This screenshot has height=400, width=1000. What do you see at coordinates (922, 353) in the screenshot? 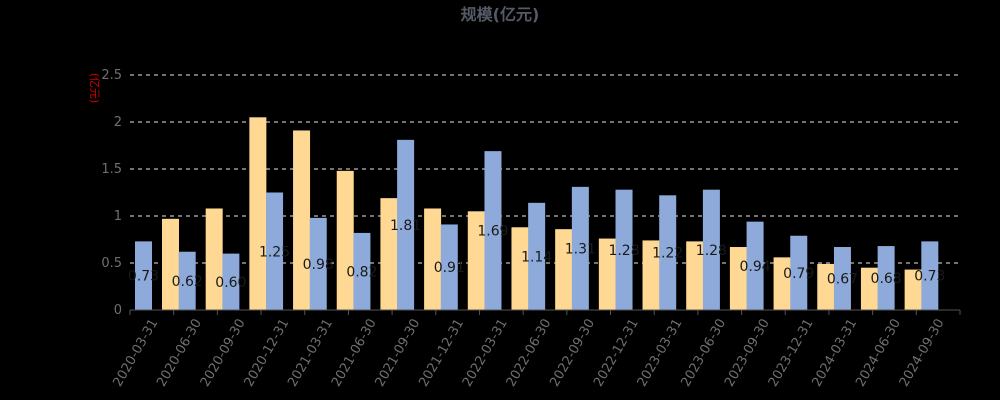
I see `x-tick-label: 2024-09-30` at bounding box center [922, 353].